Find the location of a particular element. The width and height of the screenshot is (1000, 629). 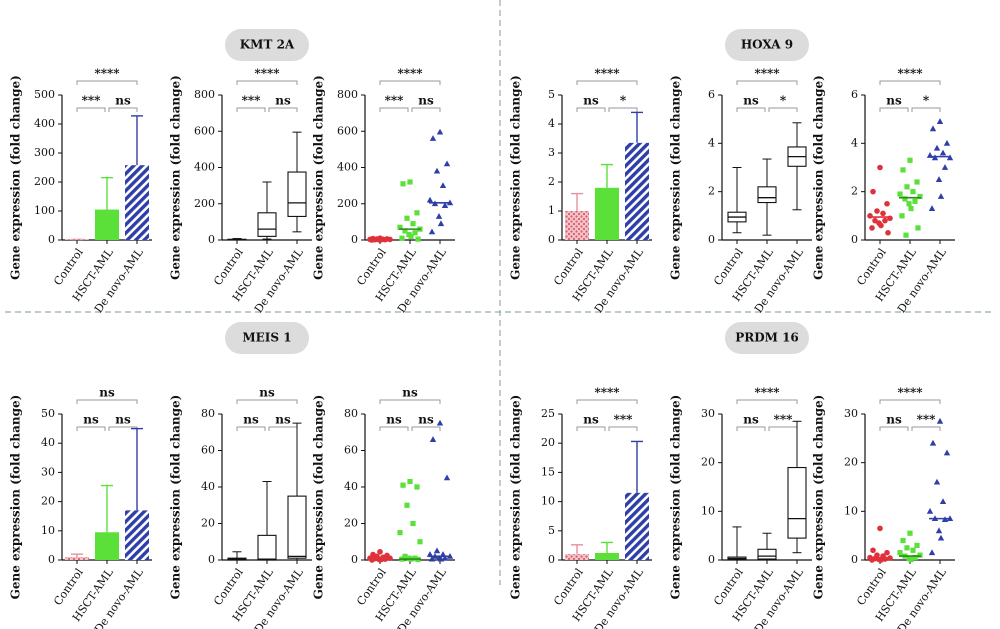

y-tick-label: 4 is located at coordinates (854, 142).